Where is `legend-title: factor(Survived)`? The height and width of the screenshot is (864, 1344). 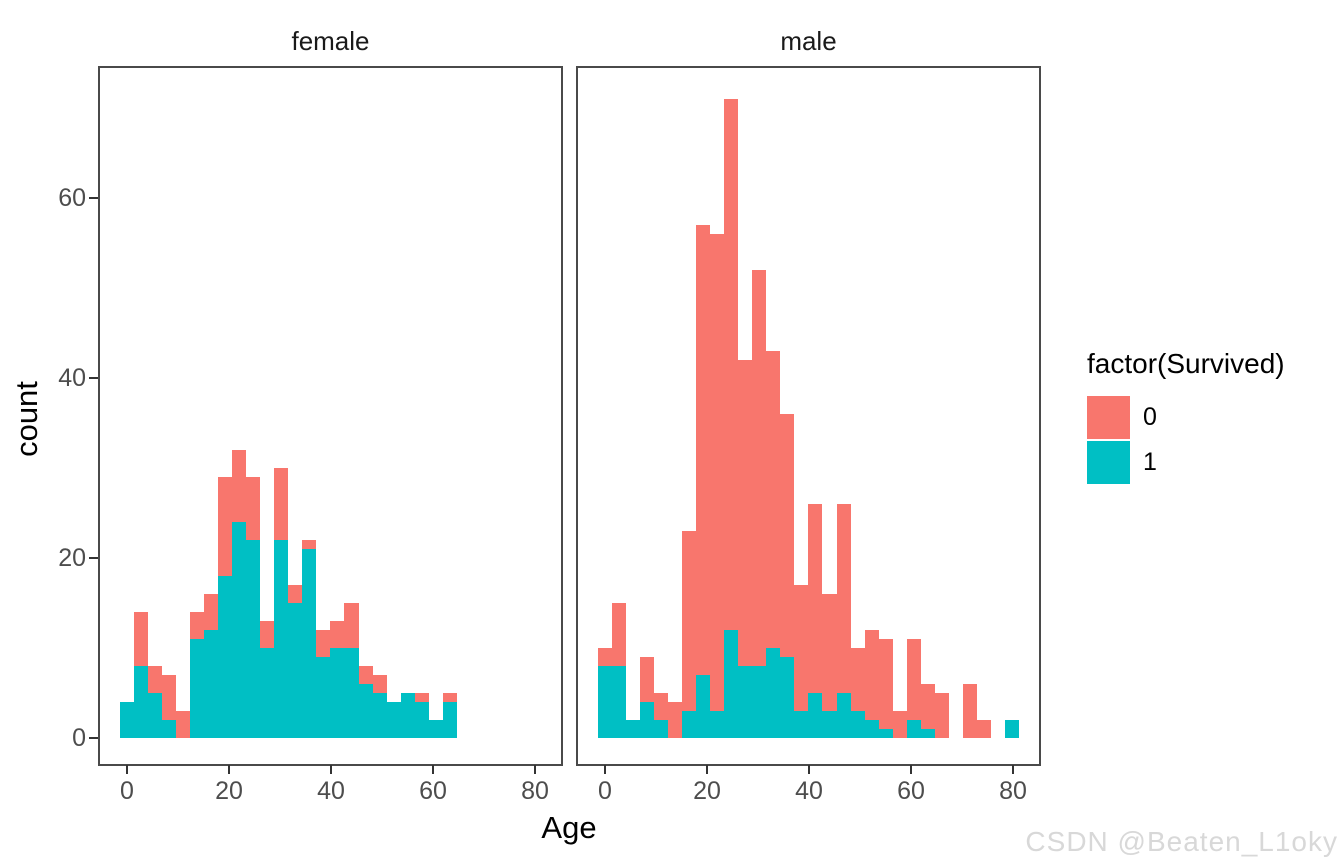
legend-title: factor(Survived) is located at coordinates (1186, 363).